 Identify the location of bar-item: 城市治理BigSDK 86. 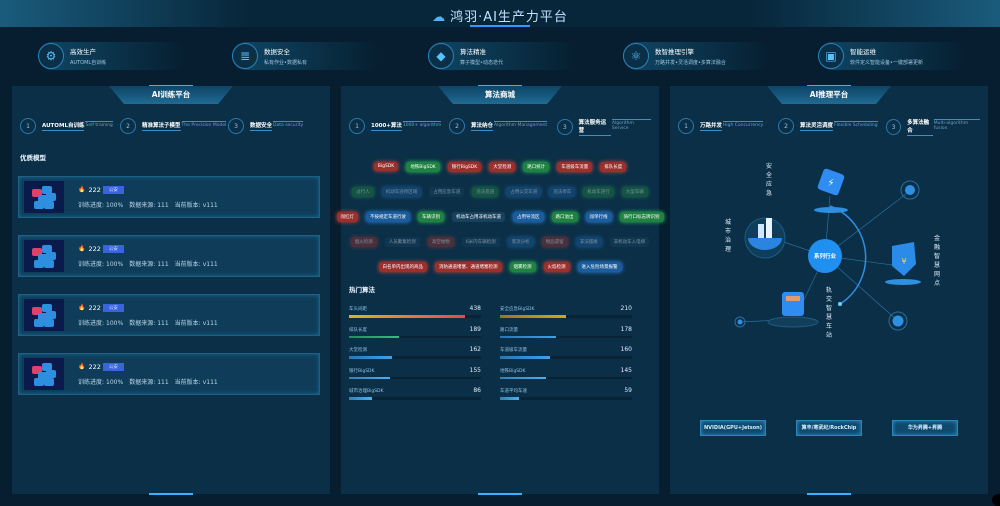
(415, 396).